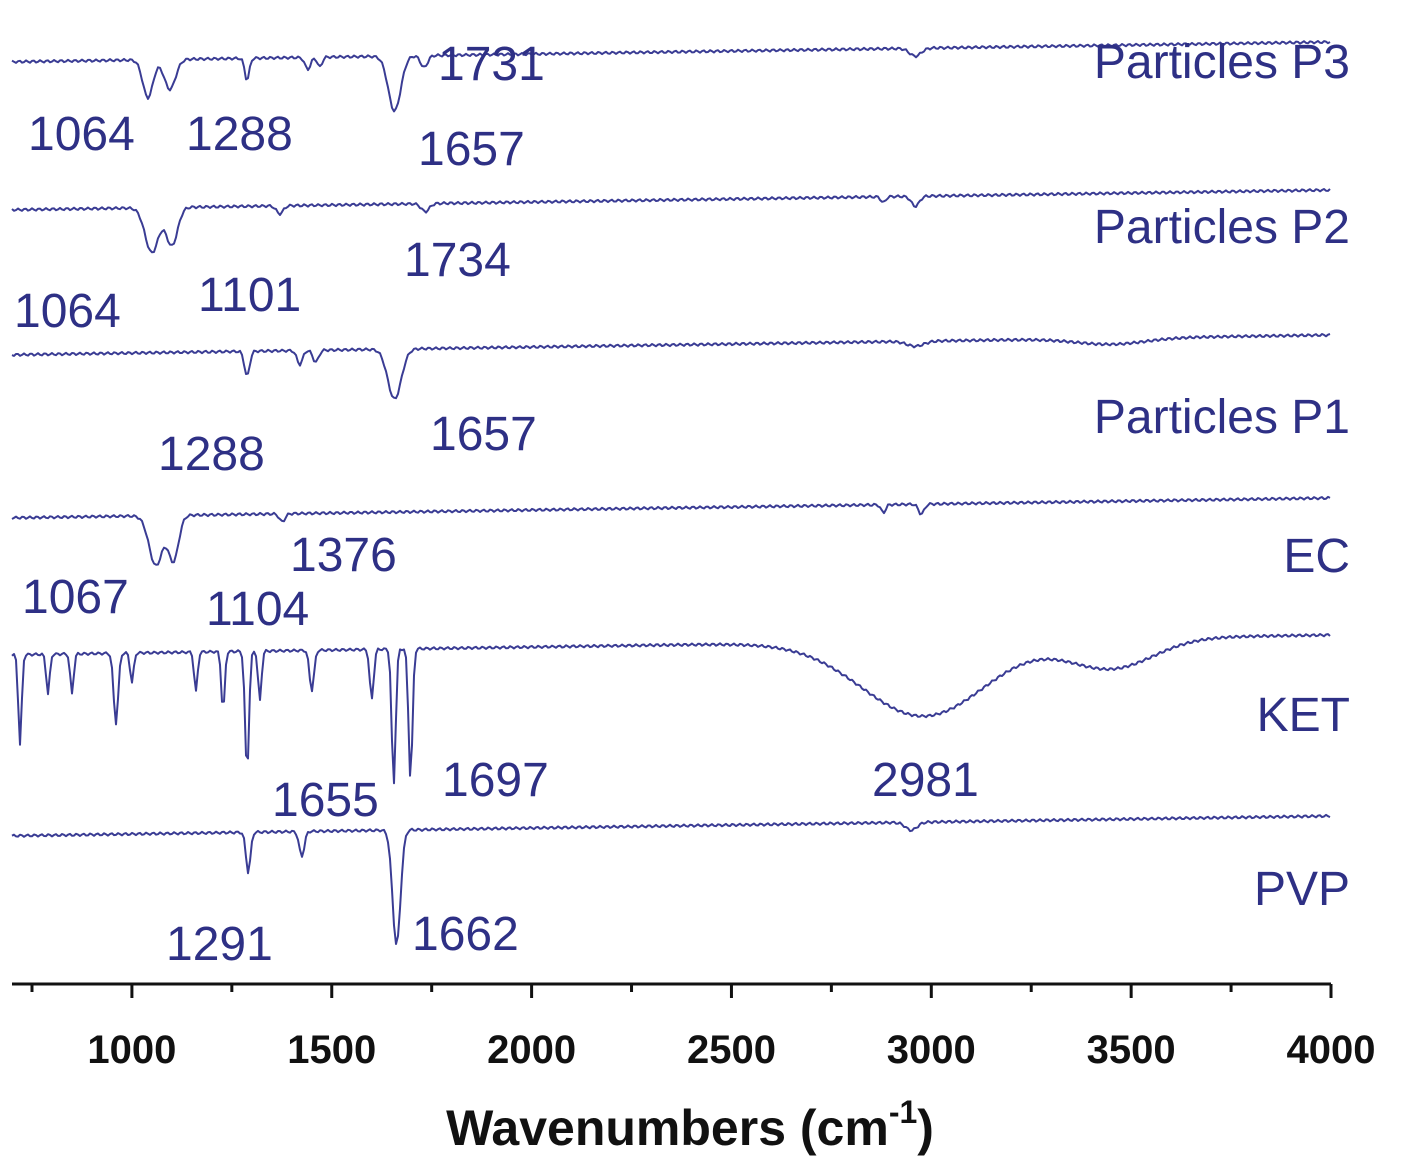 The height and width of the screenshot is (1167, 1401). What do you see at coordinates (690, 1125) in the screenshot?
I see `x-axis-title: Wavenumbers (cm-1)` at bounding box center [690, 1125].